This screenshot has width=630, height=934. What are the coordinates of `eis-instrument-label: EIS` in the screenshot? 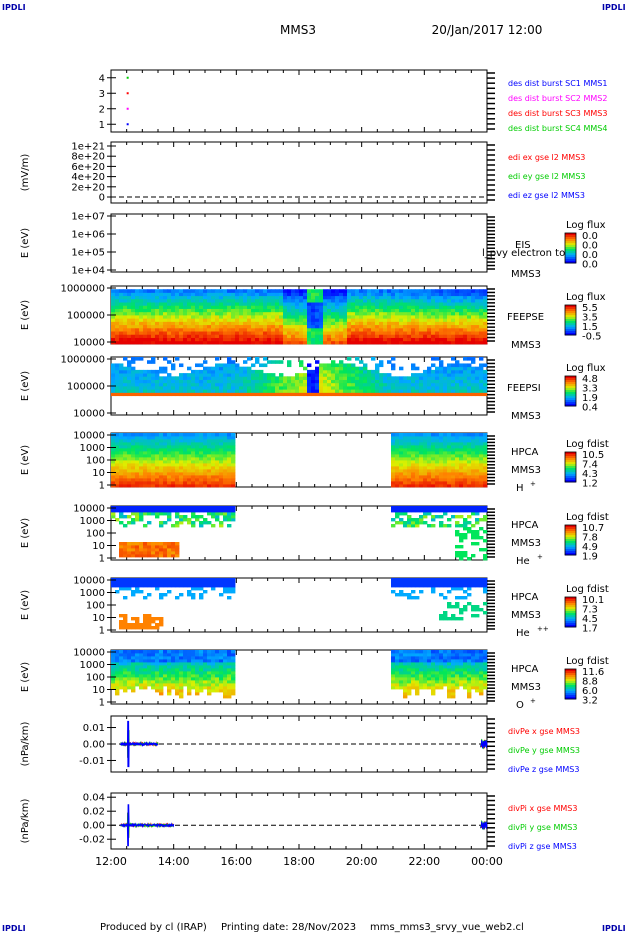 It's located at (523, 245).